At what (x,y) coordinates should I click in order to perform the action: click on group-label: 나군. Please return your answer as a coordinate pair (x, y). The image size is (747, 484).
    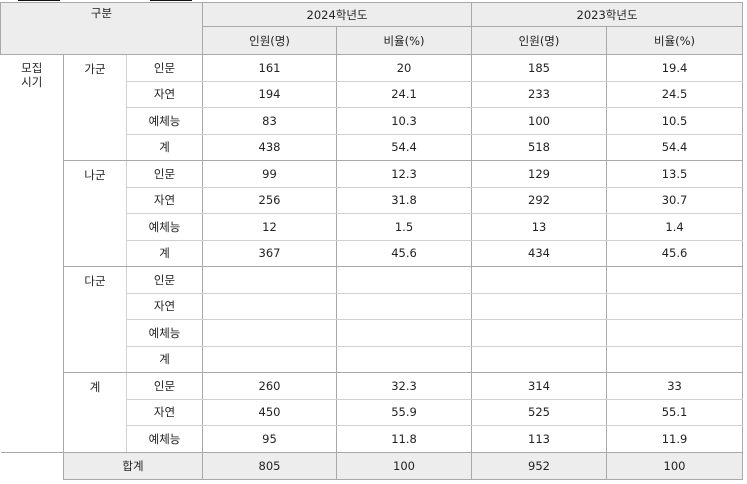
    Looking at the image, I should click on (95, 213).